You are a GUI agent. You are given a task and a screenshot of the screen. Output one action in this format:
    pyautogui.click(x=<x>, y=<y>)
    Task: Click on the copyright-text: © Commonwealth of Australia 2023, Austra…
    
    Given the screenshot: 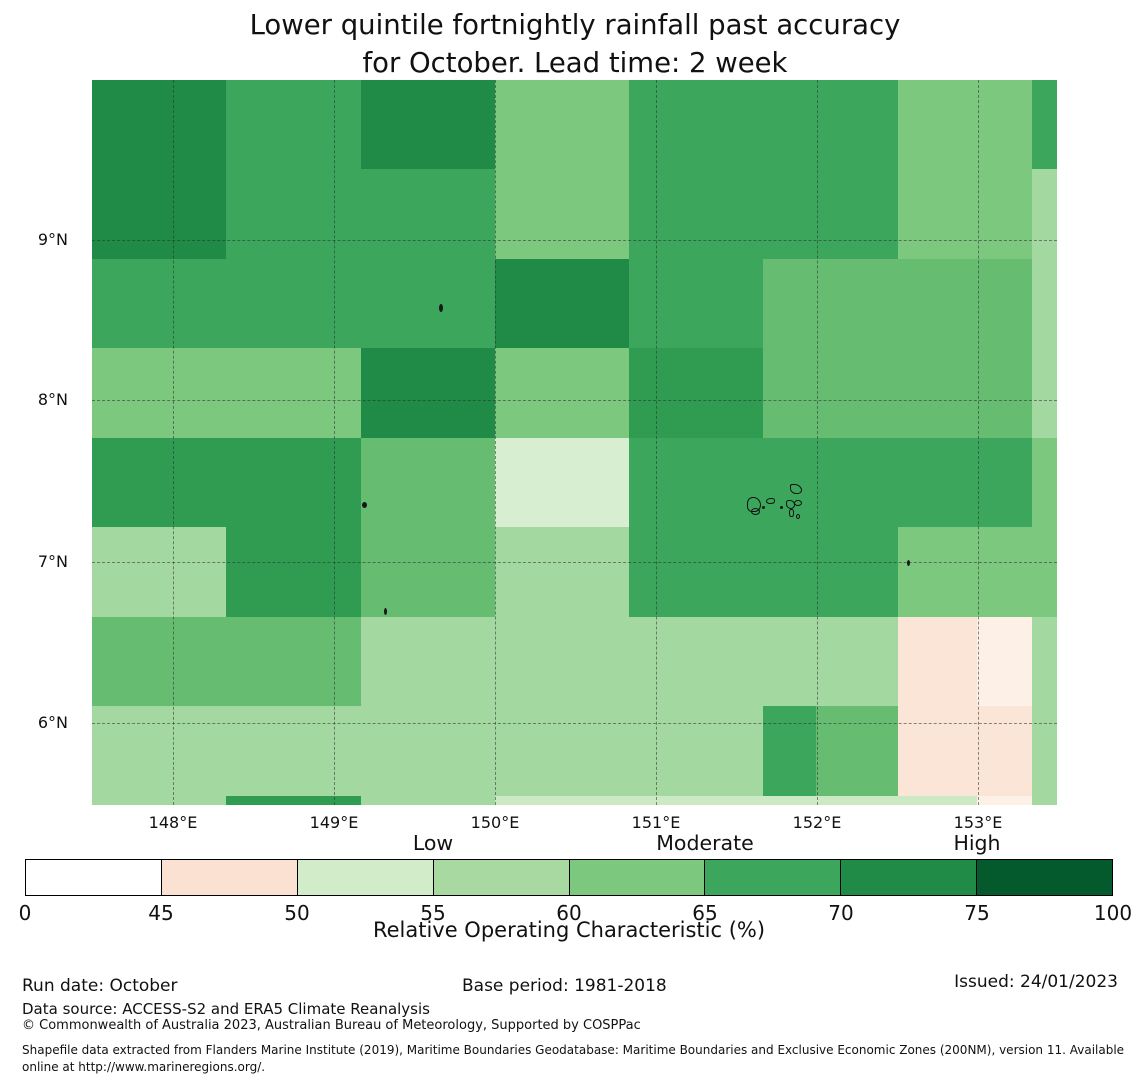 What is the action you would take?
    pyautogui.click(x=331, y=1025)
    